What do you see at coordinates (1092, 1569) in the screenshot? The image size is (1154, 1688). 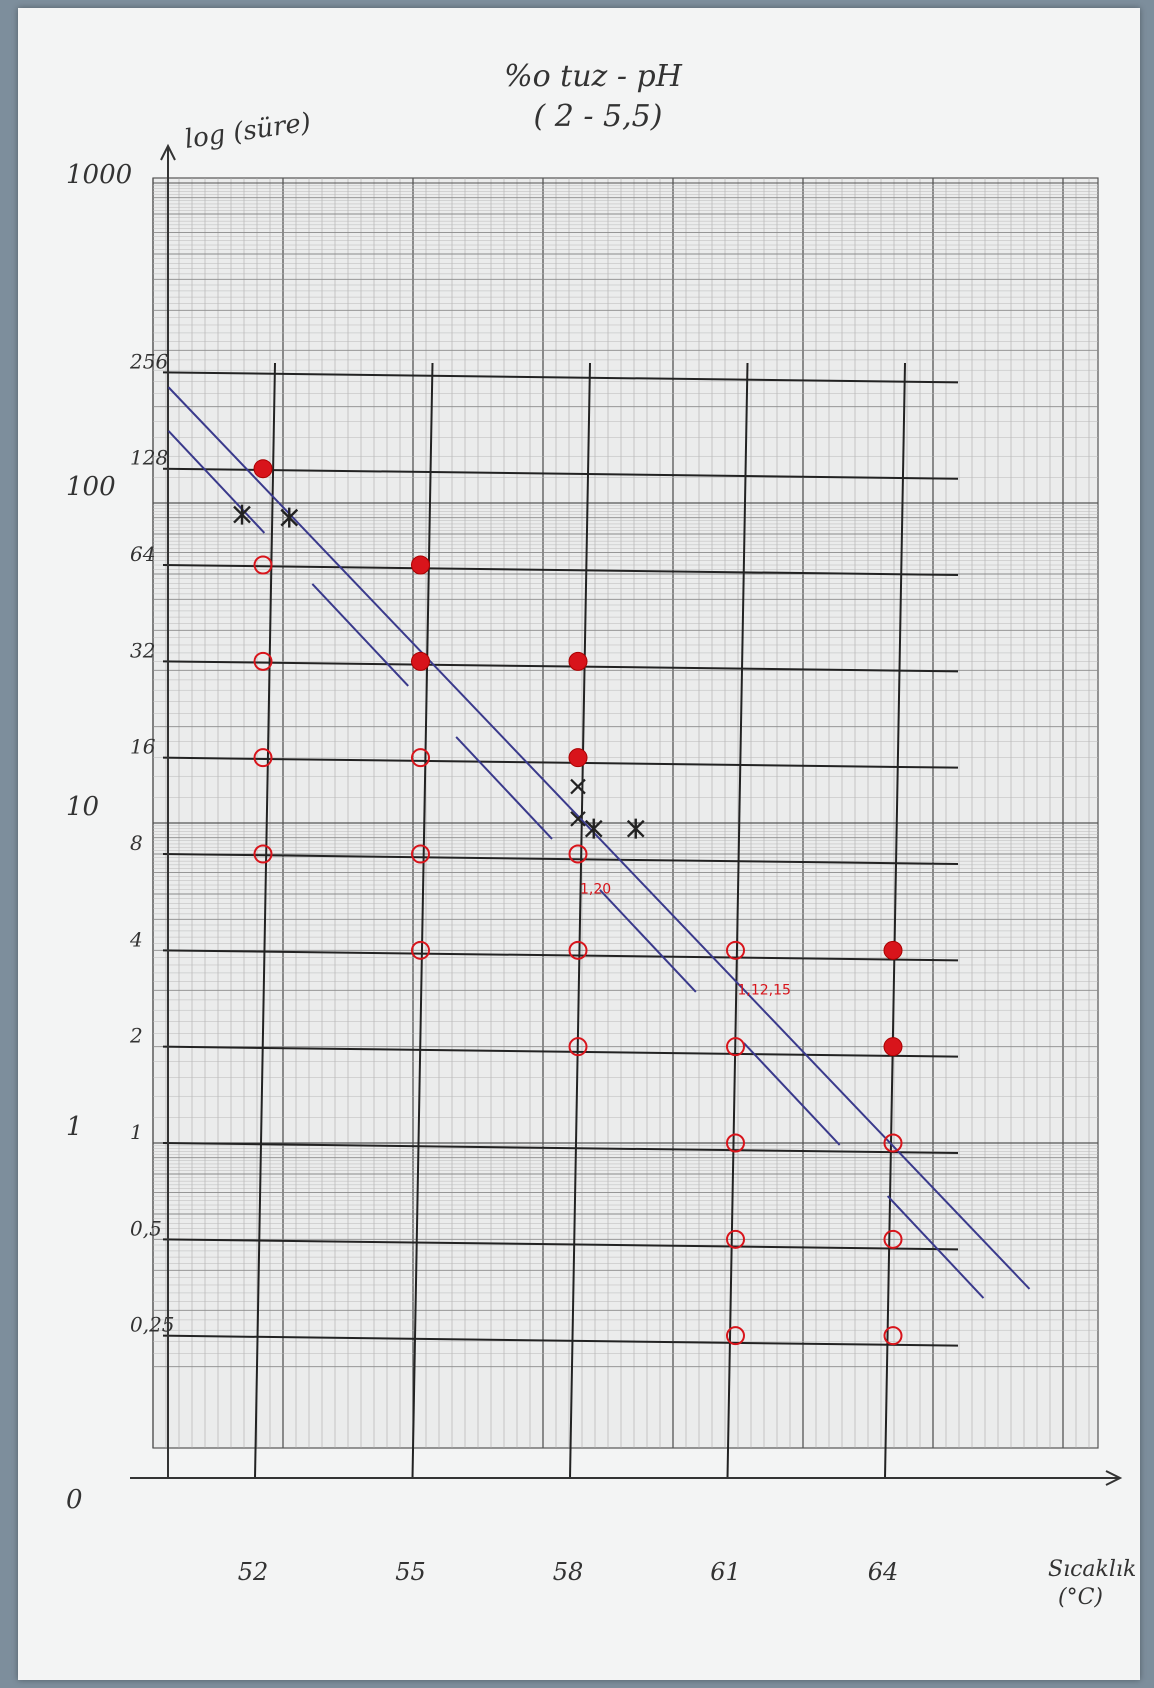 I see `x-axis-label: Sıcaklık` at bounding box center [1092, 1569].